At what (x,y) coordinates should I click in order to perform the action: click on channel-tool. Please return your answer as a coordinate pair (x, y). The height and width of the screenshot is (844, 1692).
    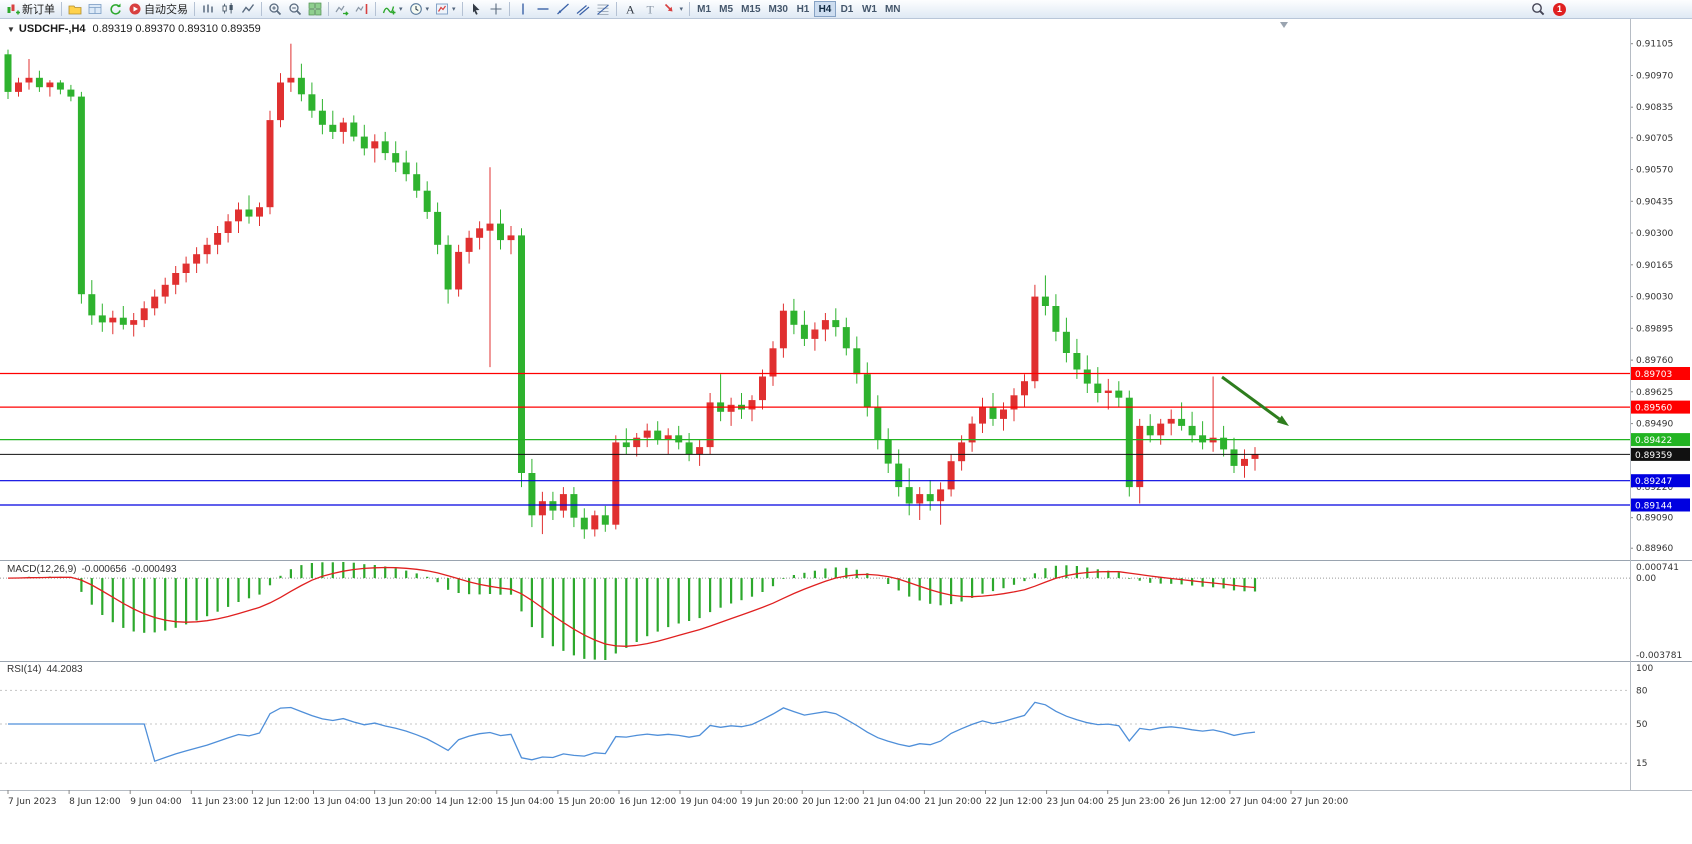
    Looking at the image, I should click on (583, 9).